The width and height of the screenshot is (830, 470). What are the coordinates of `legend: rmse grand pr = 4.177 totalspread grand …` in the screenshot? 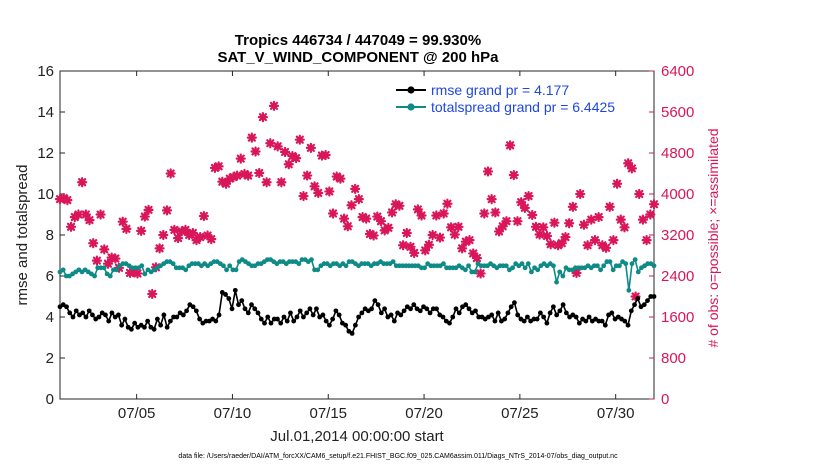 It's located at (505, 98).